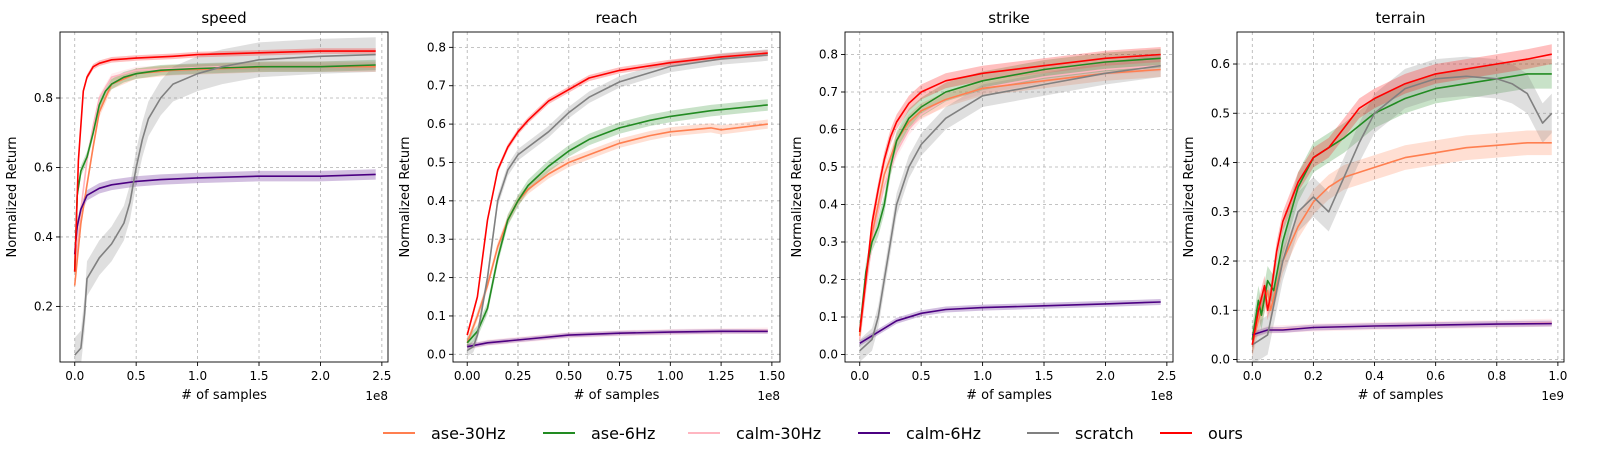  Describe the element at coordinates (670, 376) in the screenshot. I see `x-tick-label: 1.00` at that location.